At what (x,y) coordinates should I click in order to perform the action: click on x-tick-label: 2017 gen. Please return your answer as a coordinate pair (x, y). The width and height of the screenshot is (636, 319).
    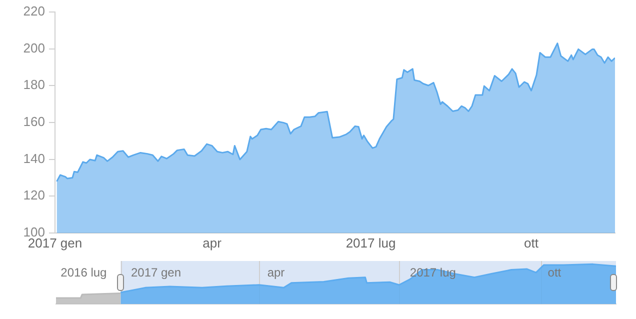
    Looking at the image, I should click on (156, 272).